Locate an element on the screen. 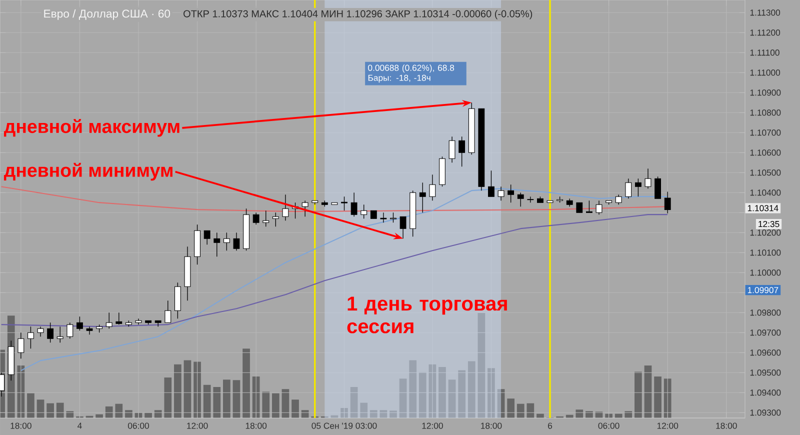 This screenshot has height=435, width=800. y-tick-label: 1.11200 is located at coordinates (765, 33).